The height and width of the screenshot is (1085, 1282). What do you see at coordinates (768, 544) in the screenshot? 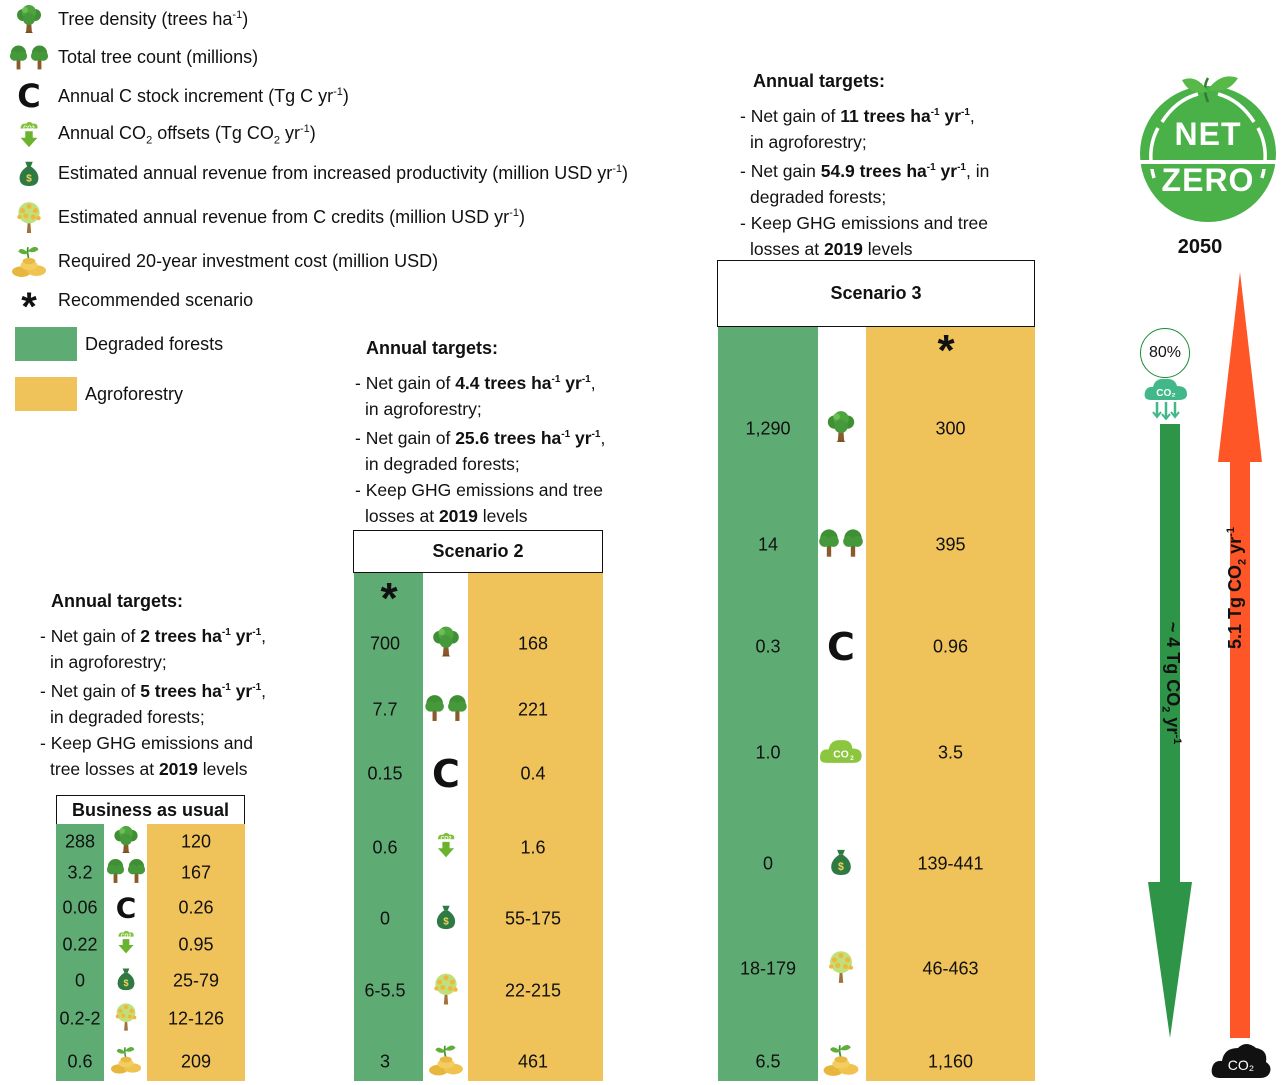
I see `s3-degraded-value: 14` at bounding box center [768, 544].